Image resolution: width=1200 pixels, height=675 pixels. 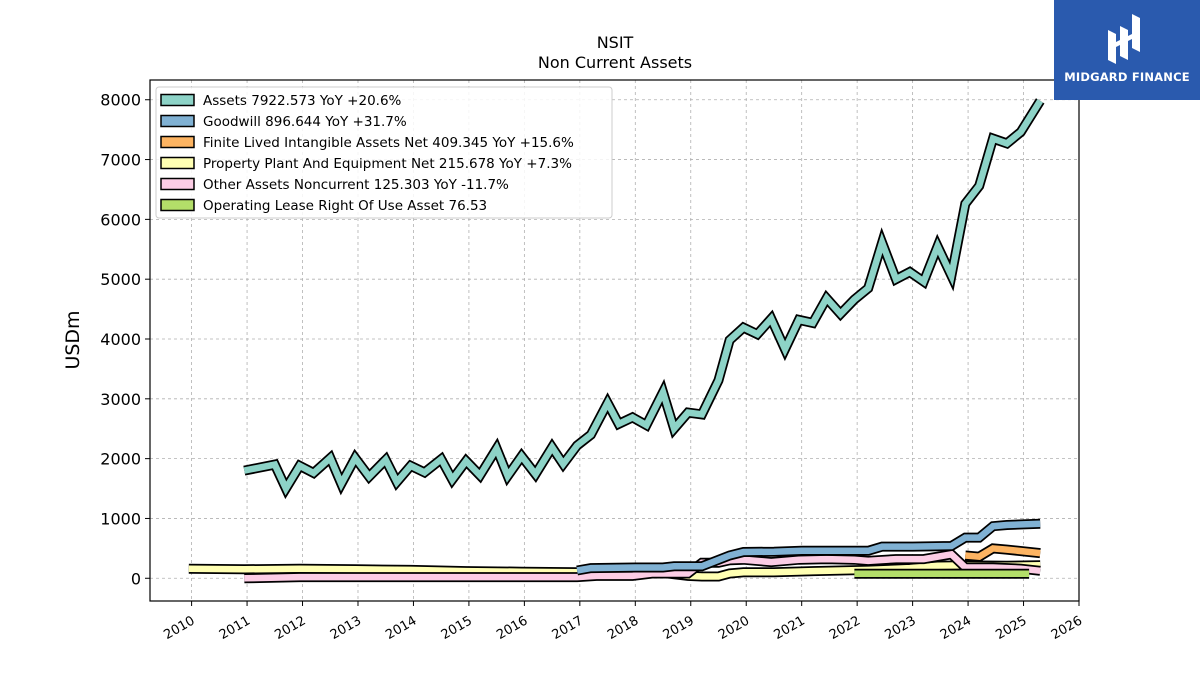 What do you see at coordinates (302, 101) in the screenshot?
I see `legend-entry: Assets 7922.573 YoY +20.6%` at bounding box center [302, 101].